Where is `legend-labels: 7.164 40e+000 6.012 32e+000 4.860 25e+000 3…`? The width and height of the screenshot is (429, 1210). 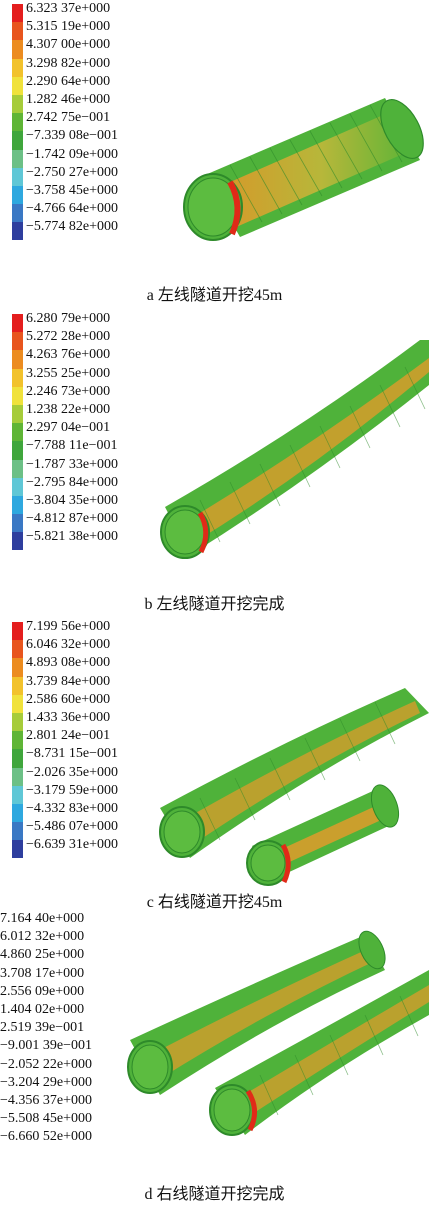
legend-labels: 7.164 40e+000 6.012 32e+000 4.860 25e+000 3… is located at coordinates (46, 1028).